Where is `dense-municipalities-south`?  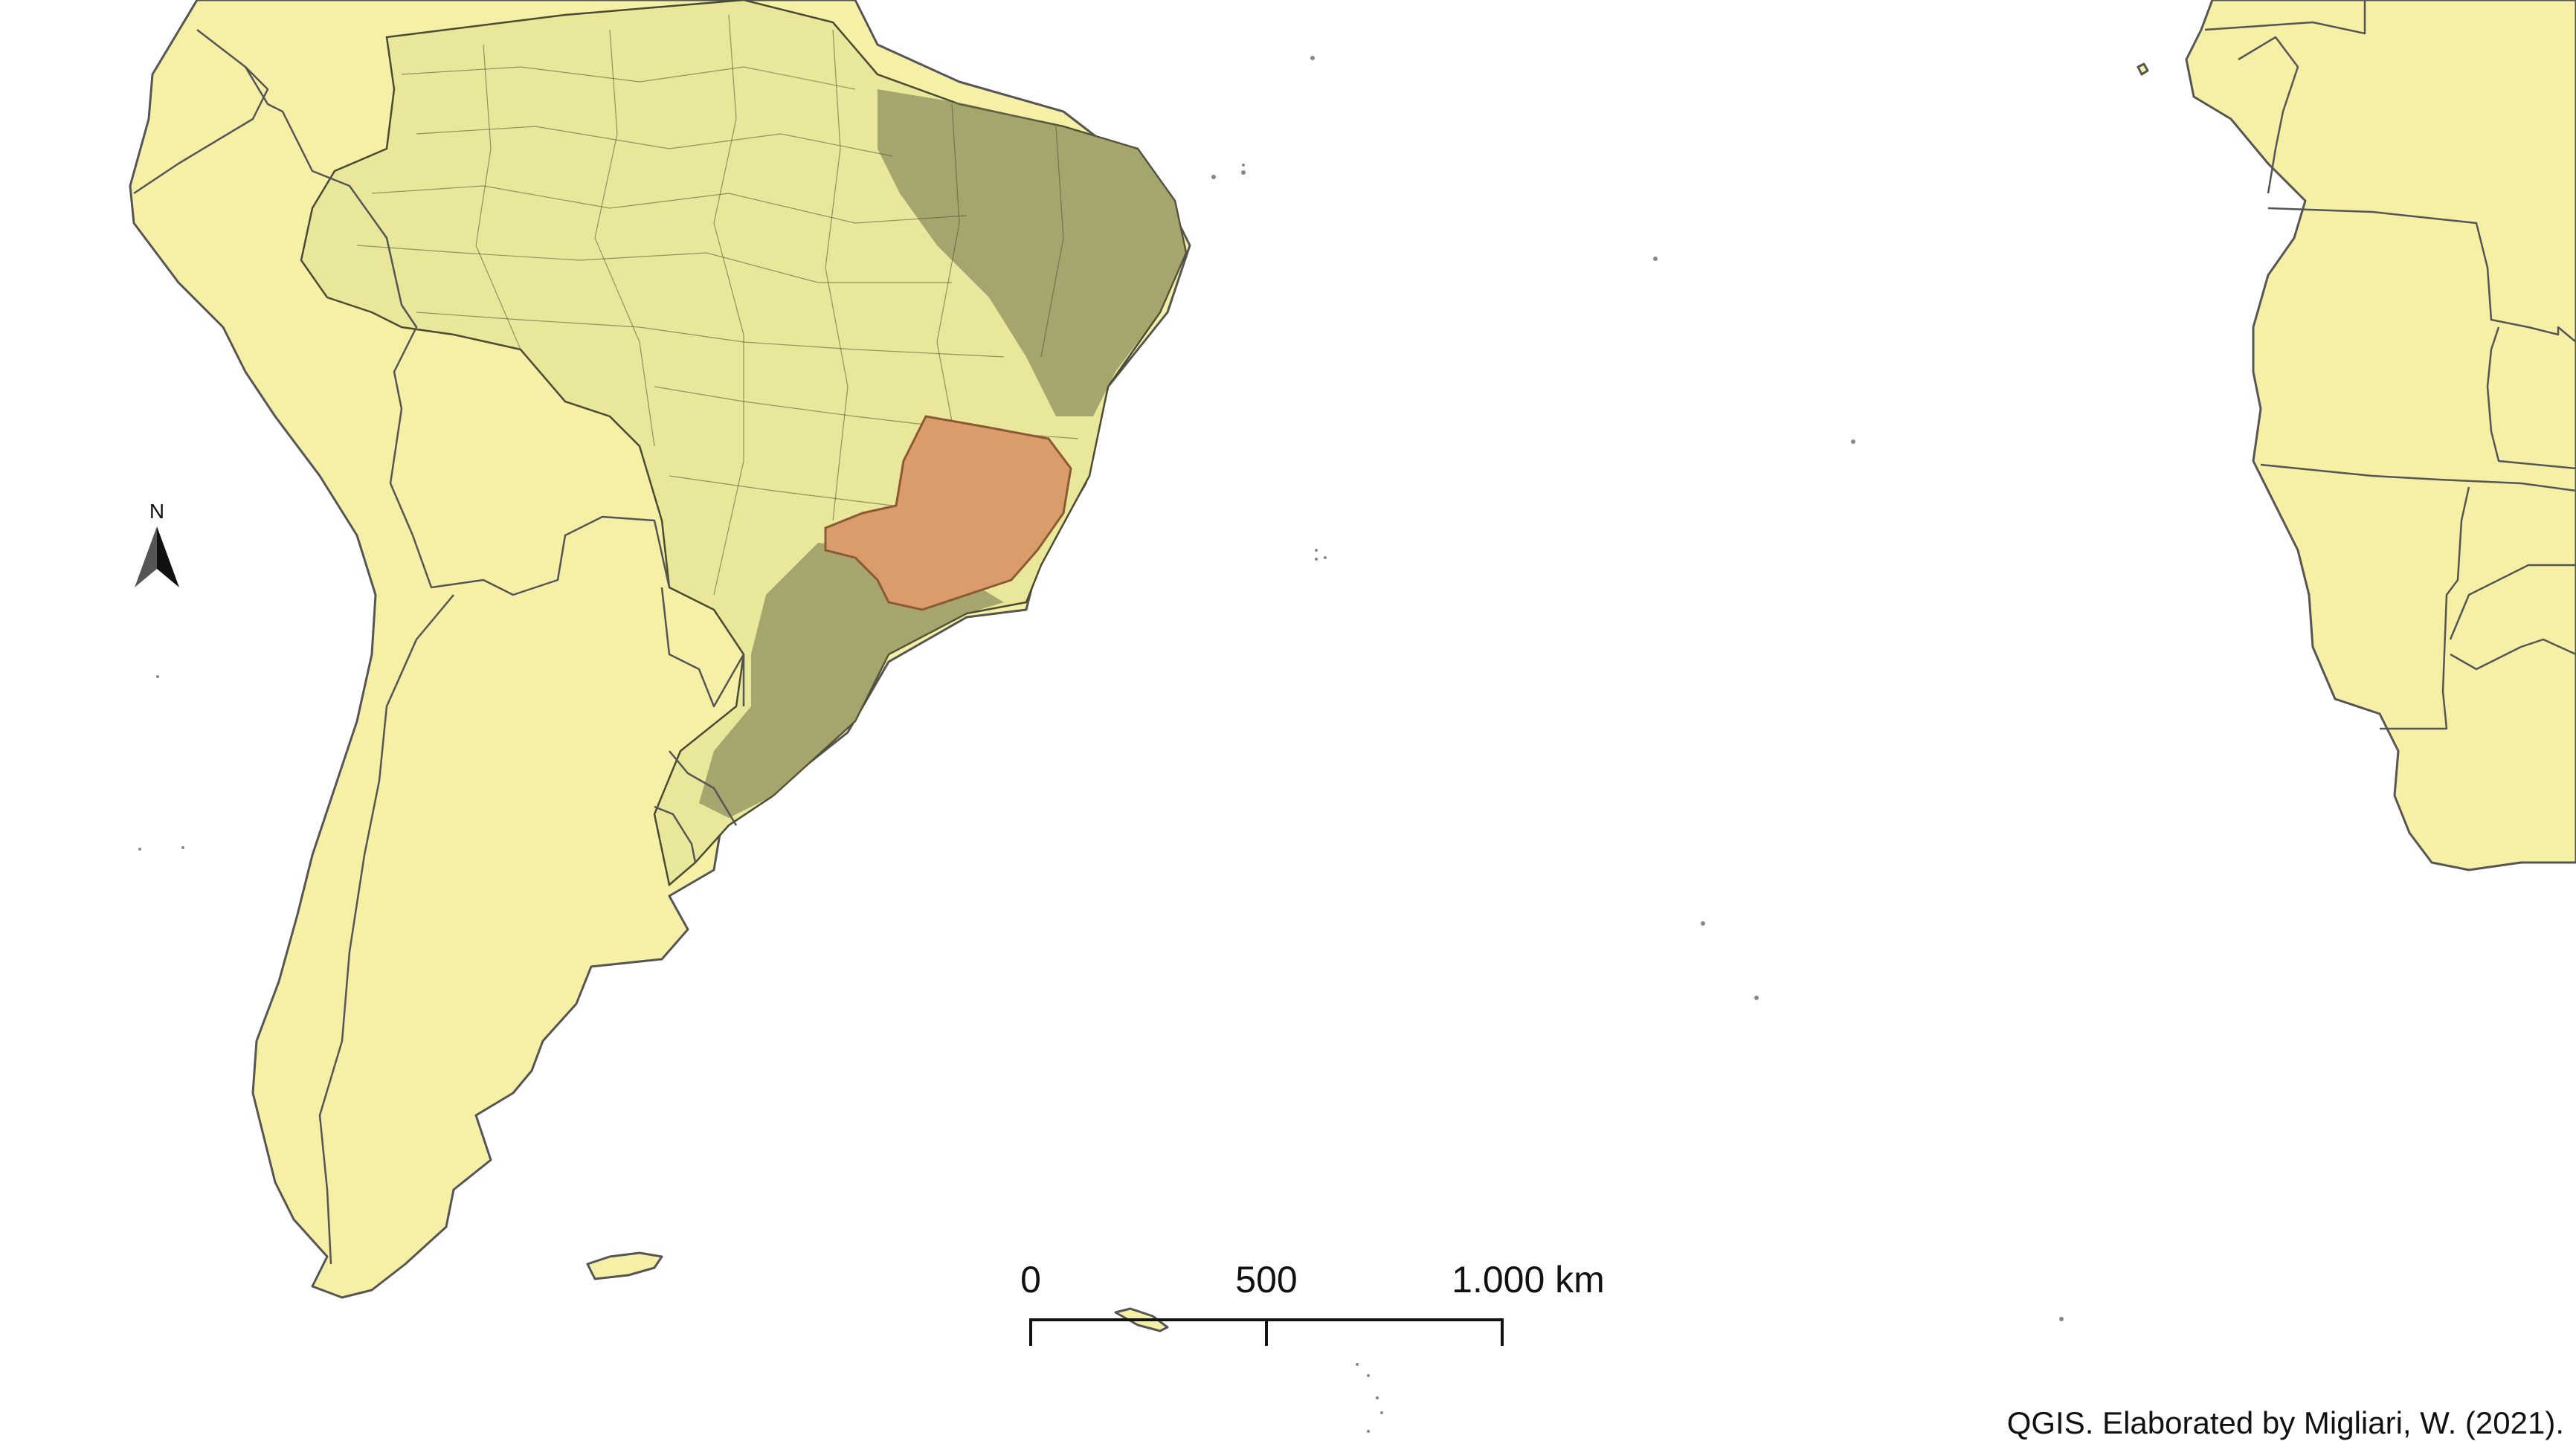 dense-municipalities-south is located at coordinates (851, 680).